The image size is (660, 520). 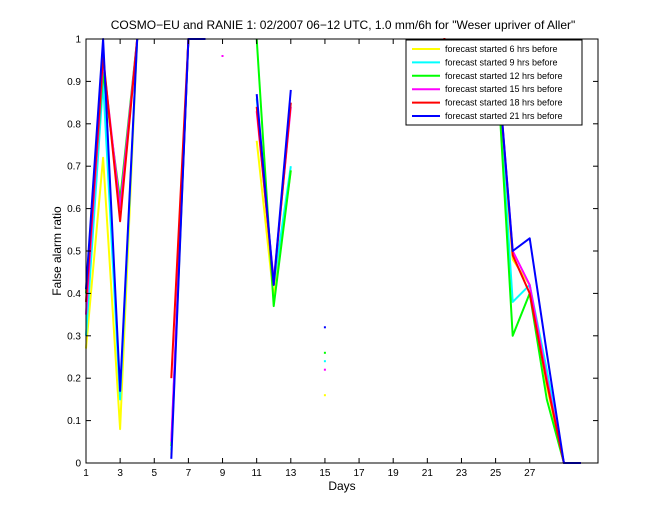 What do you see at coordinates (74, 336) in the screenshot?
I see `y-tick-label: 0.3` at bounding box center [74, 336].